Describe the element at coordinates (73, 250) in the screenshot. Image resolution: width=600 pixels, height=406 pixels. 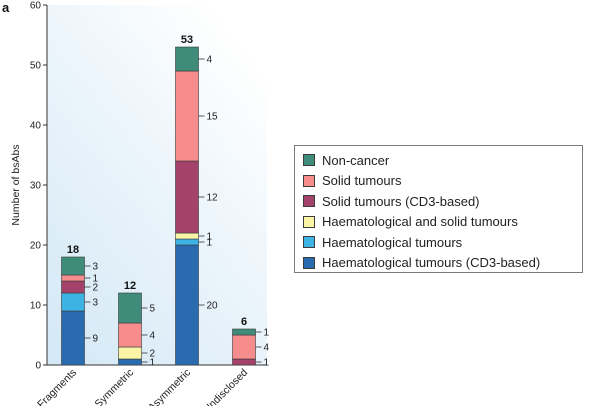
I see `bar-total-label: 18` at that location.